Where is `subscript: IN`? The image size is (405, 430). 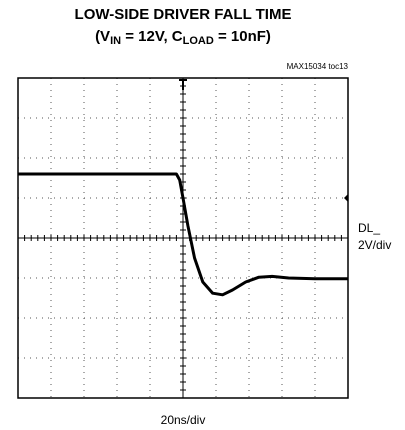 subscript: IN is located at coordinates (115, 41).